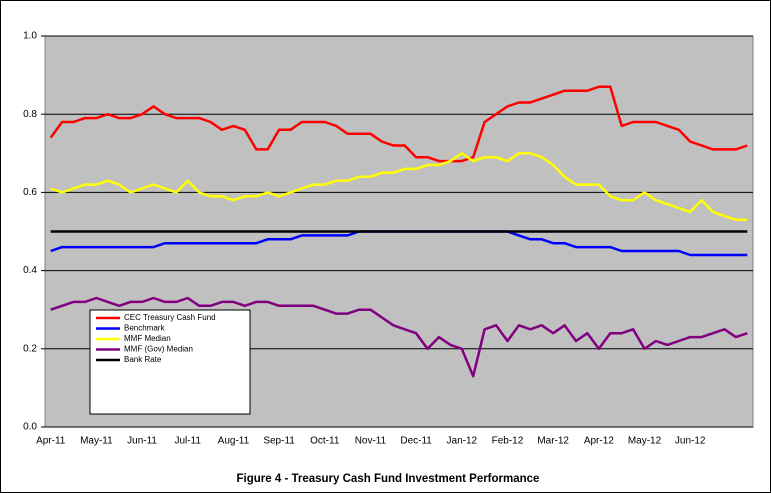 This screenshot has width=771, height=493. What do you see at coordinates (279, 441) in the screenshot?
I see `x-tick-label: Sep-11` at bounding box center [279, 441].